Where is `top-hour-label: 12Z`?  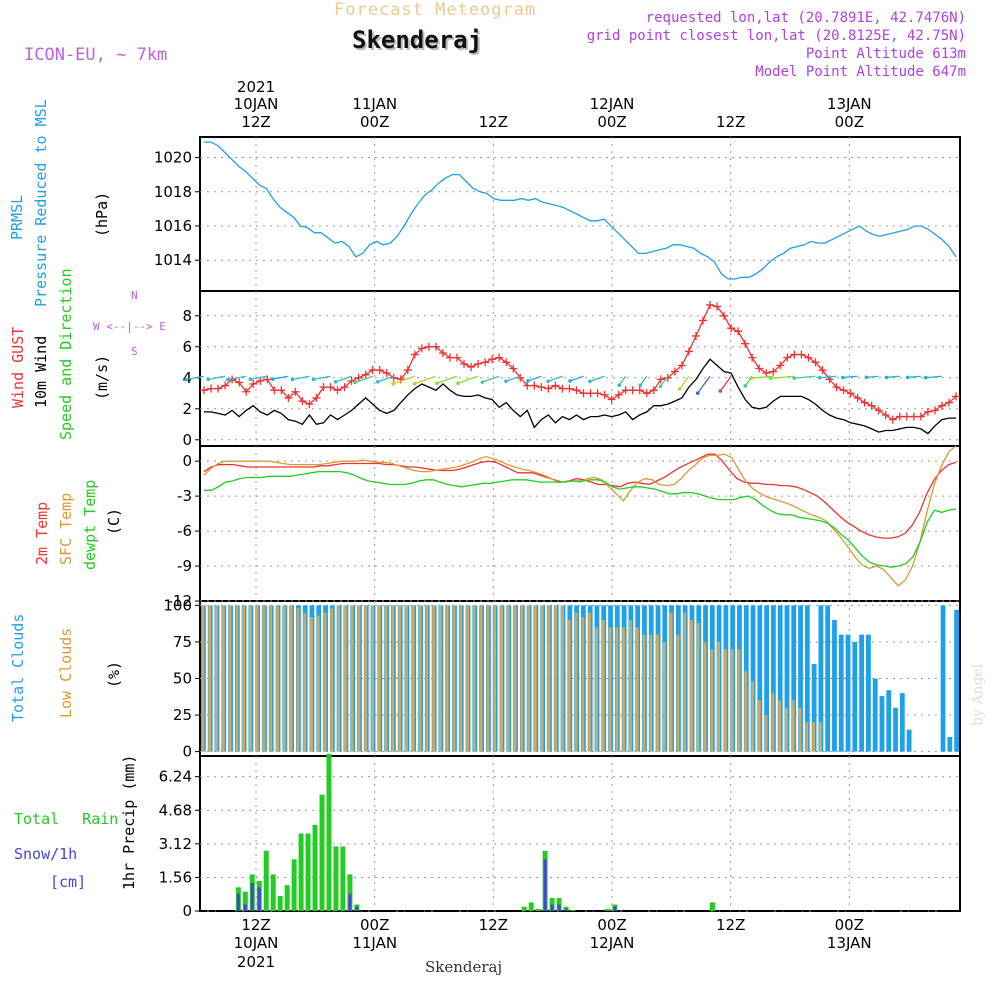
top-hour-label: 12Z is located at coordinates (255, 122).